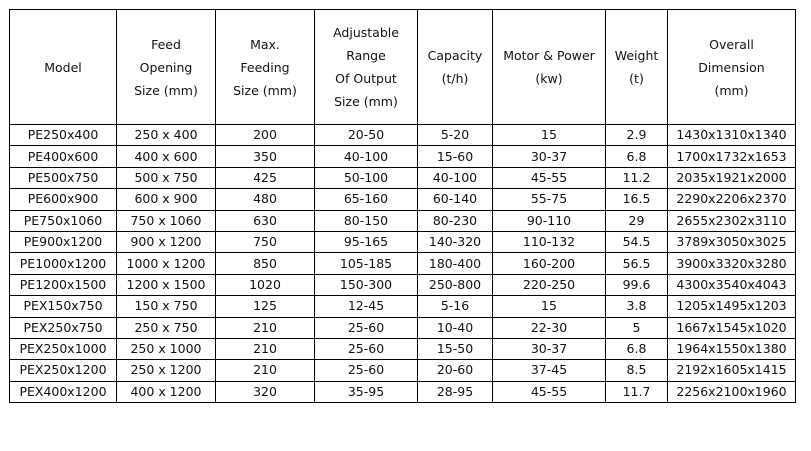  What do you see at coordinates (636, 178) in the screenshot?
I see `table-cell: 11.2` at bounding box center [636, 178].